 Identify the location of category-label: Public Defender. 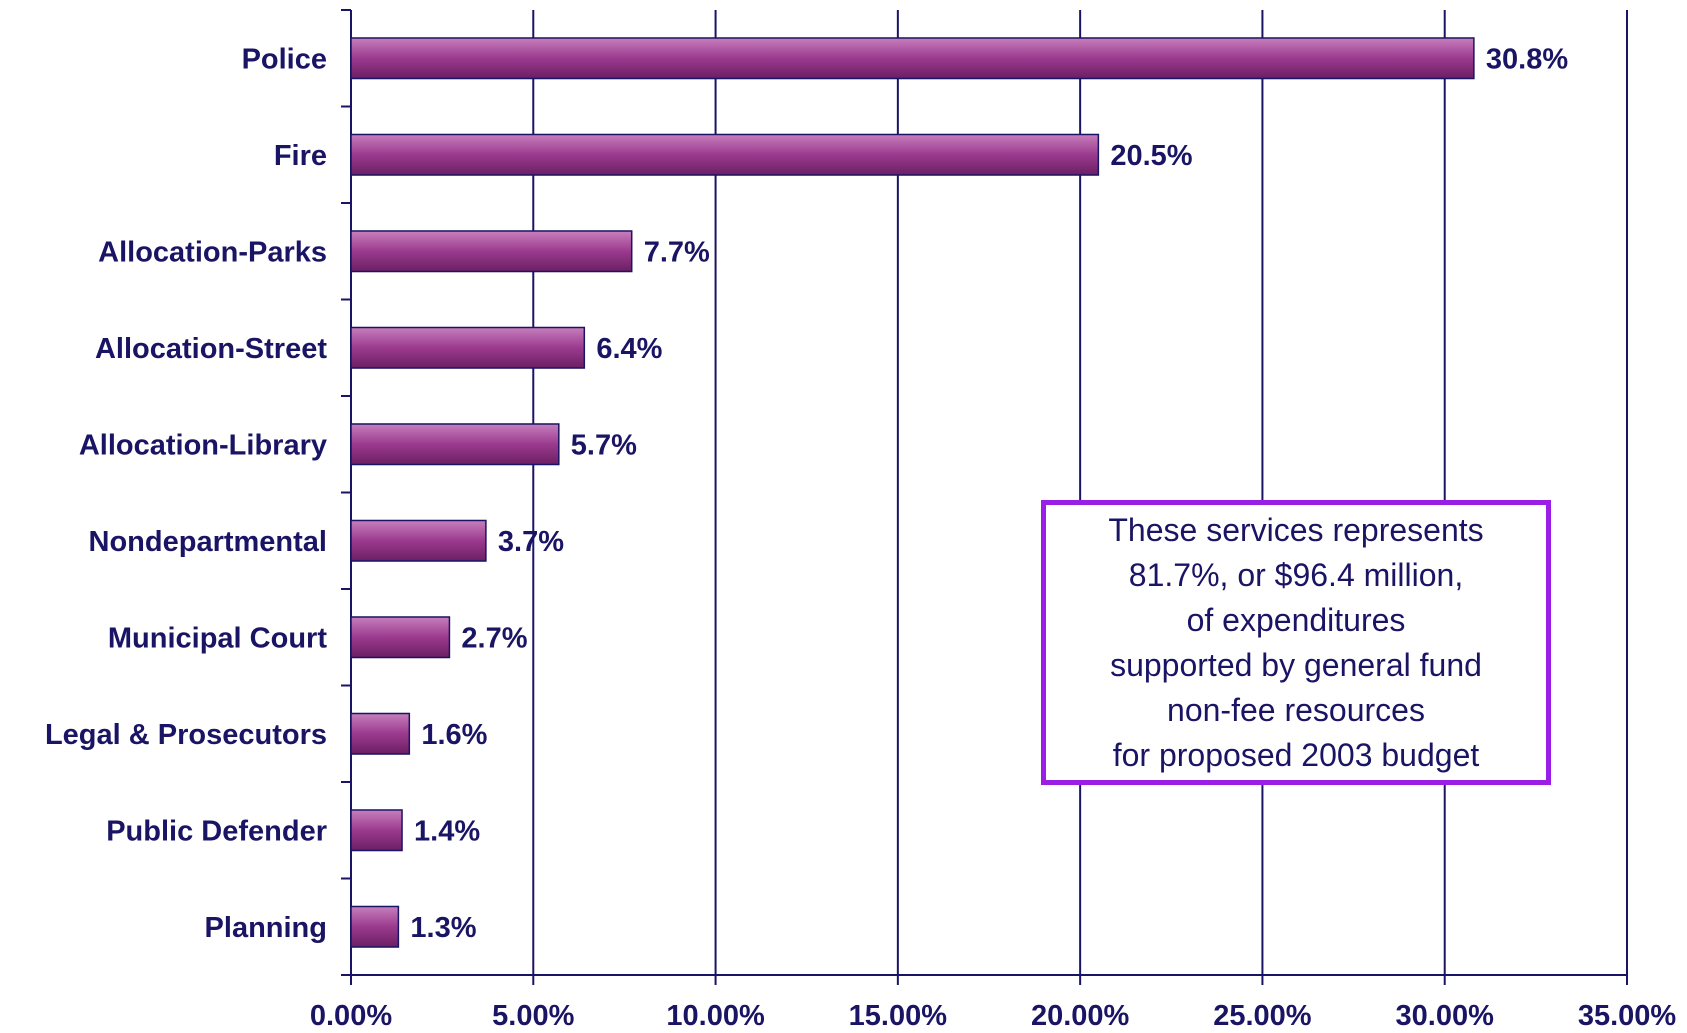
(216, 831).